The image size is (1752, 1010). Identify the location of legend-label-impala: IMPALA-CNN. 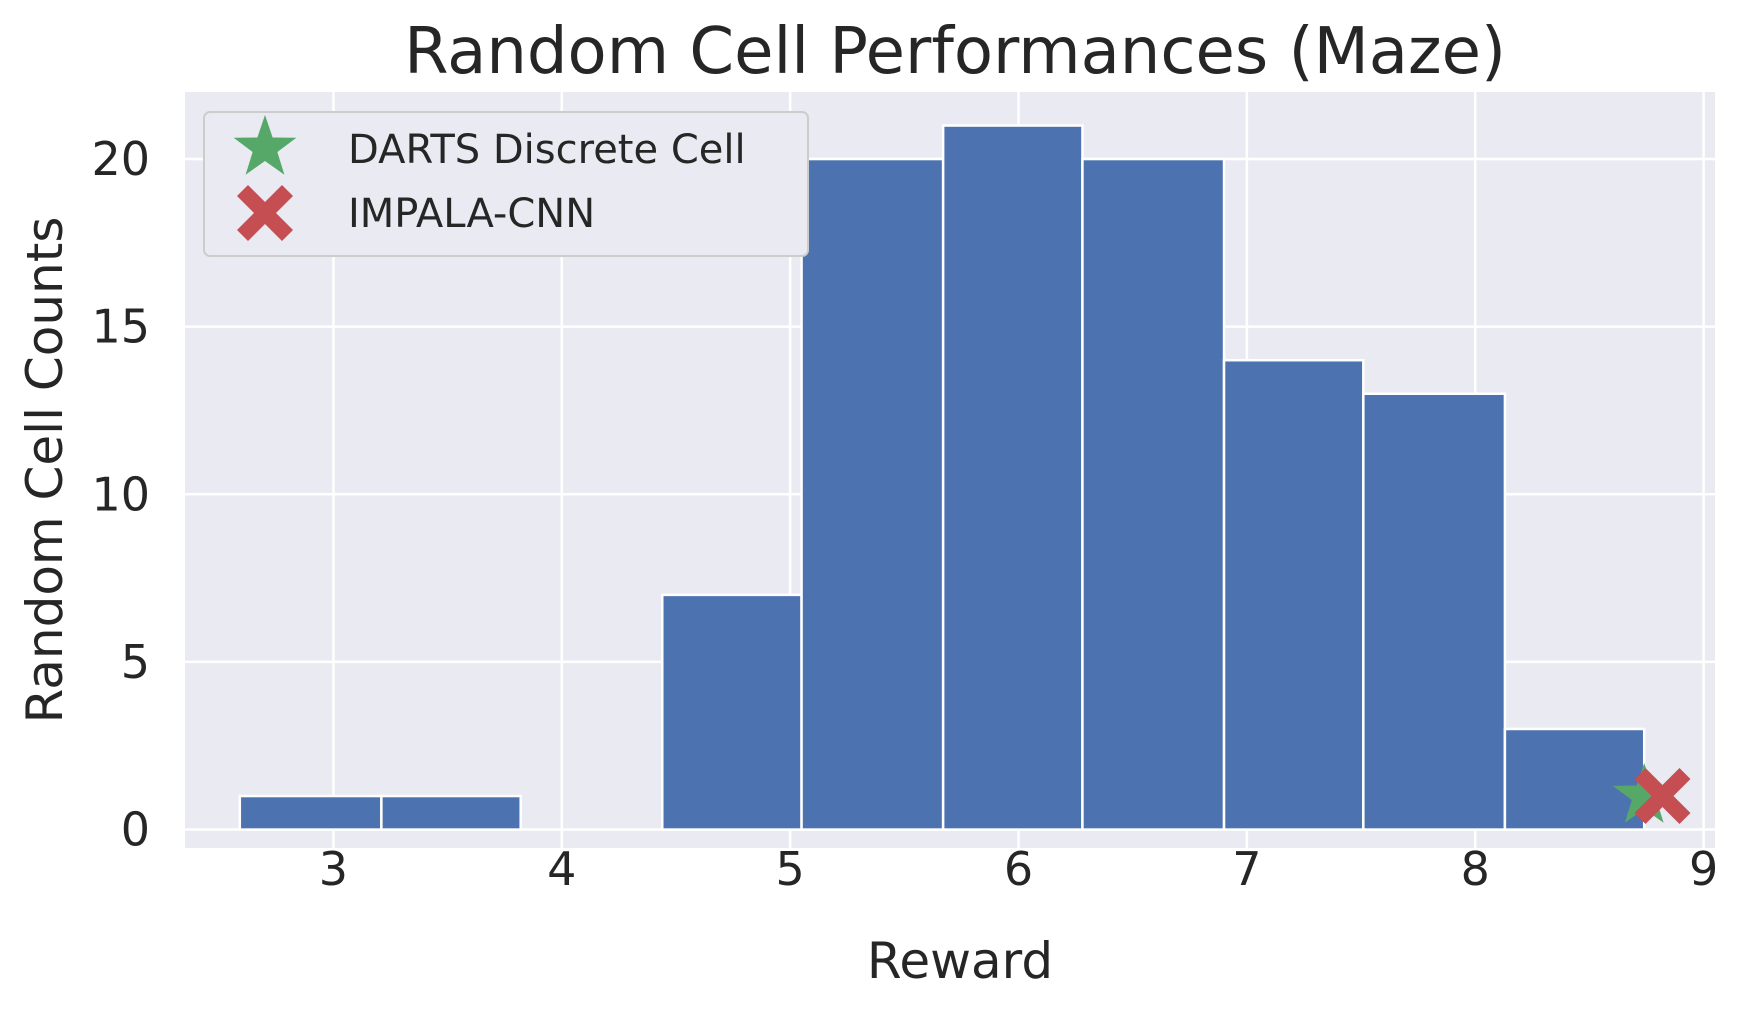
(471, 214).